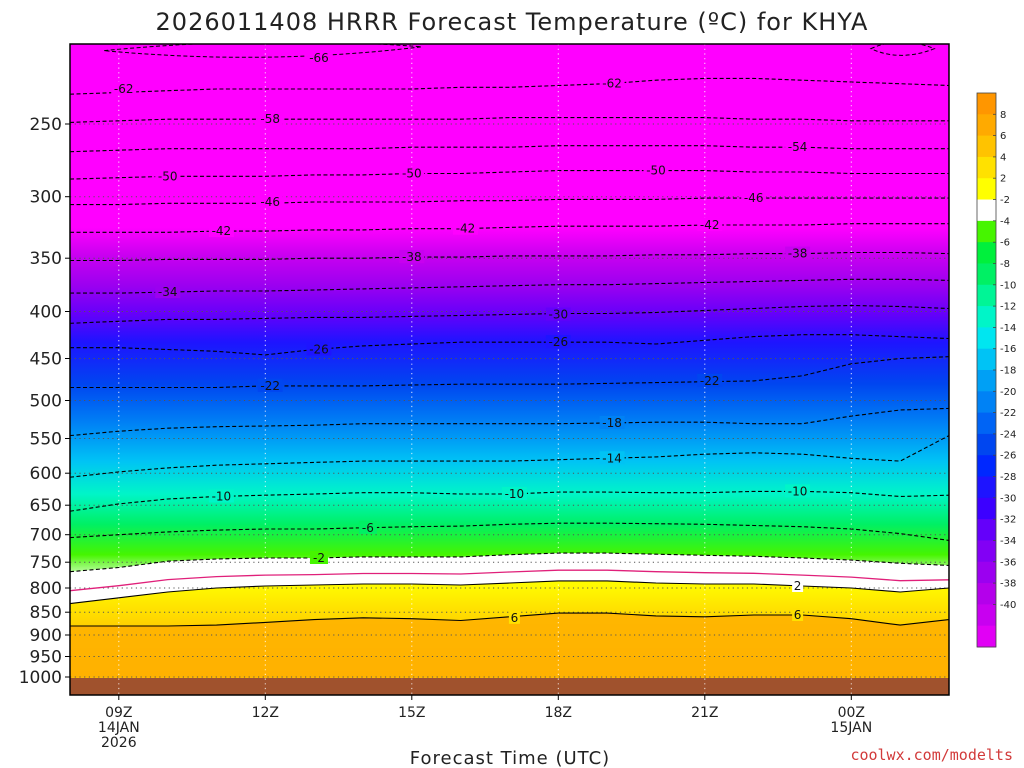 The width and height of the screenshot is (1024, 768). What do you see at coordinates (46, 506) in the screenshot?
I see `y-tick-label: 650` at bounding box center [46, 506].